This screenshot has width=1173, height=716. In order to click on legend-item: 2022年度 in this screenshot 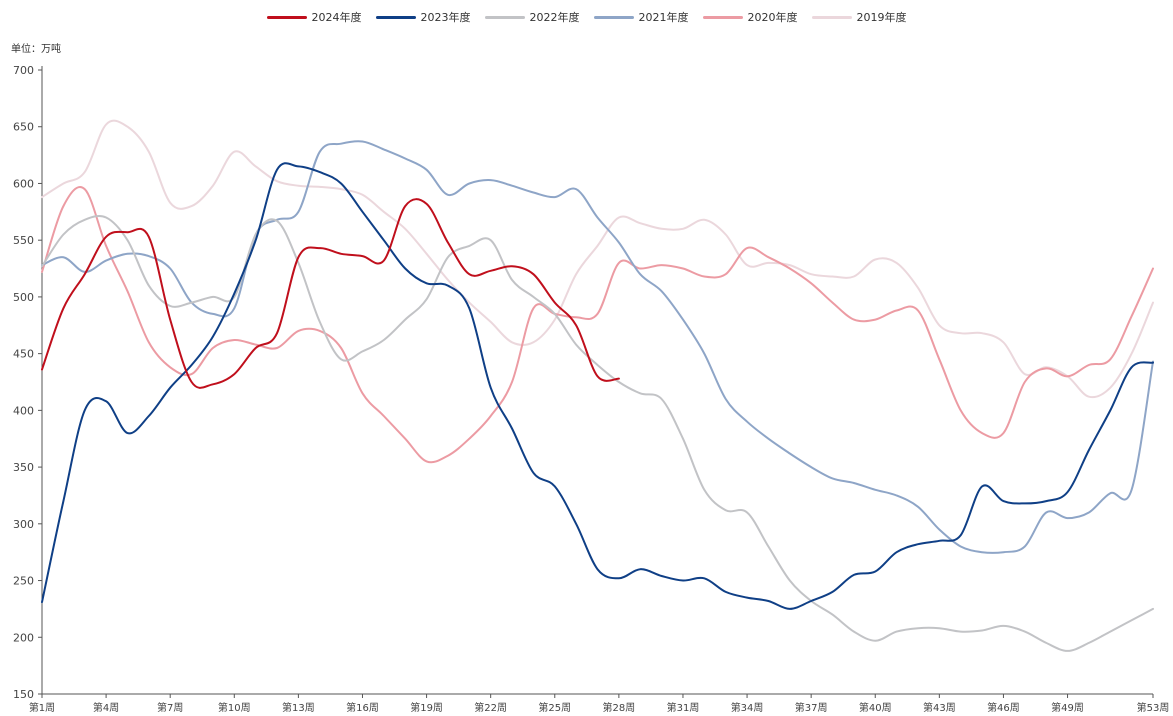, I will do `click(532, 17)`.